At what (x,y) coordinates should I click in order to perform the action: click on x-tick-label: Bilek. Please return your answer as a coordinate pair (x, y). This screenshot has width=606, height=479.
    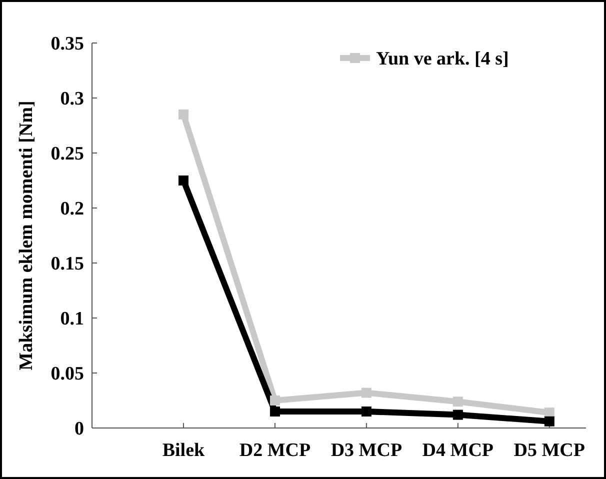
    Looking at the image, I should click on (184, 450).